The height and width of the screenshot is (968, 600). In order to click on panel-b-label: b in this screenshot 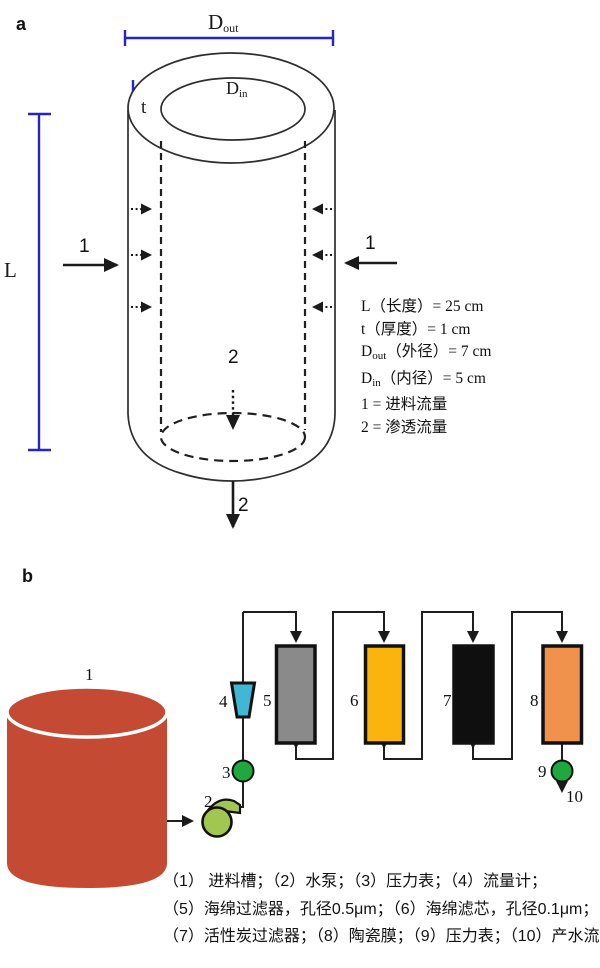, I will do `click(27, 576)`.